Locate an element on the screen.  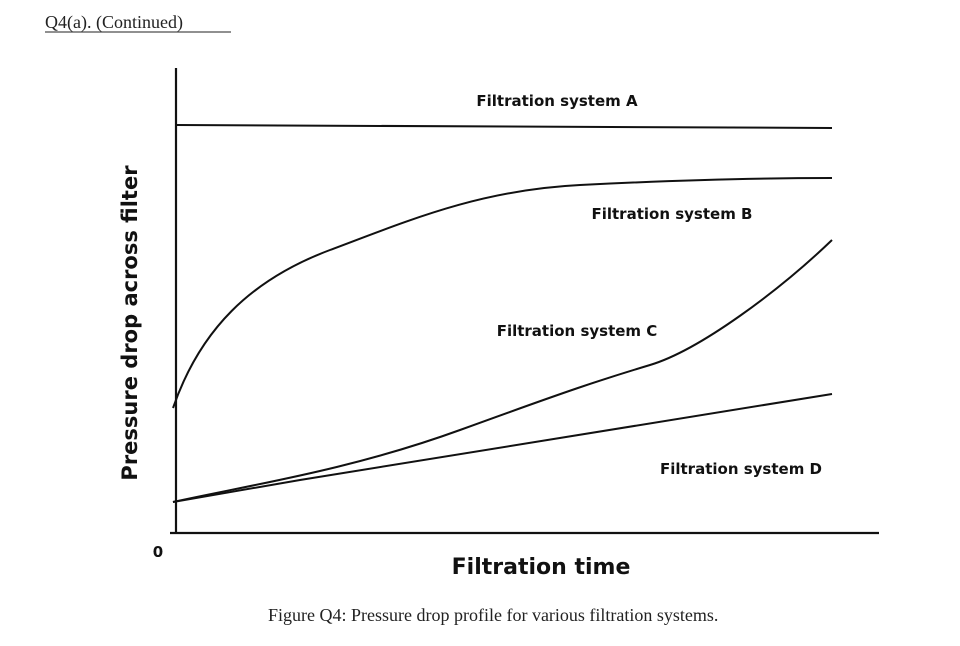
y-axis-label: Pressure drop across filter is located at coordinates (130, 323).